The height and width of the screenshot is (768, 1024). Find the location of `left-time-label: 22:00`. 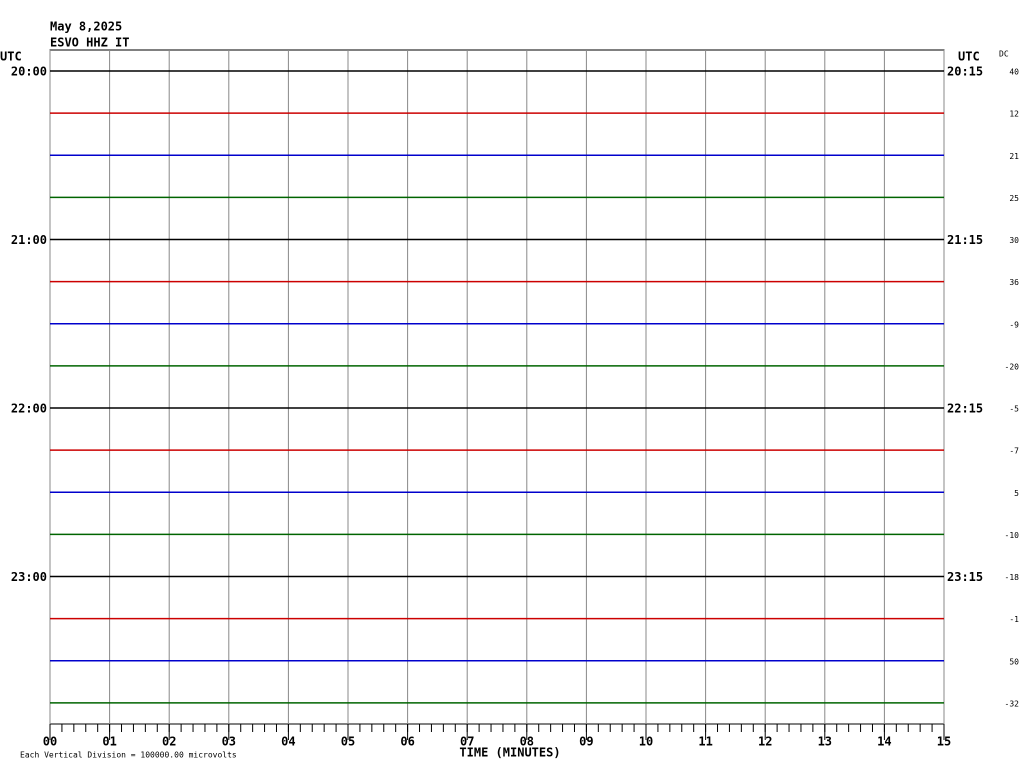

left-time-label: 22:00 is located at coordinates (29, 409).